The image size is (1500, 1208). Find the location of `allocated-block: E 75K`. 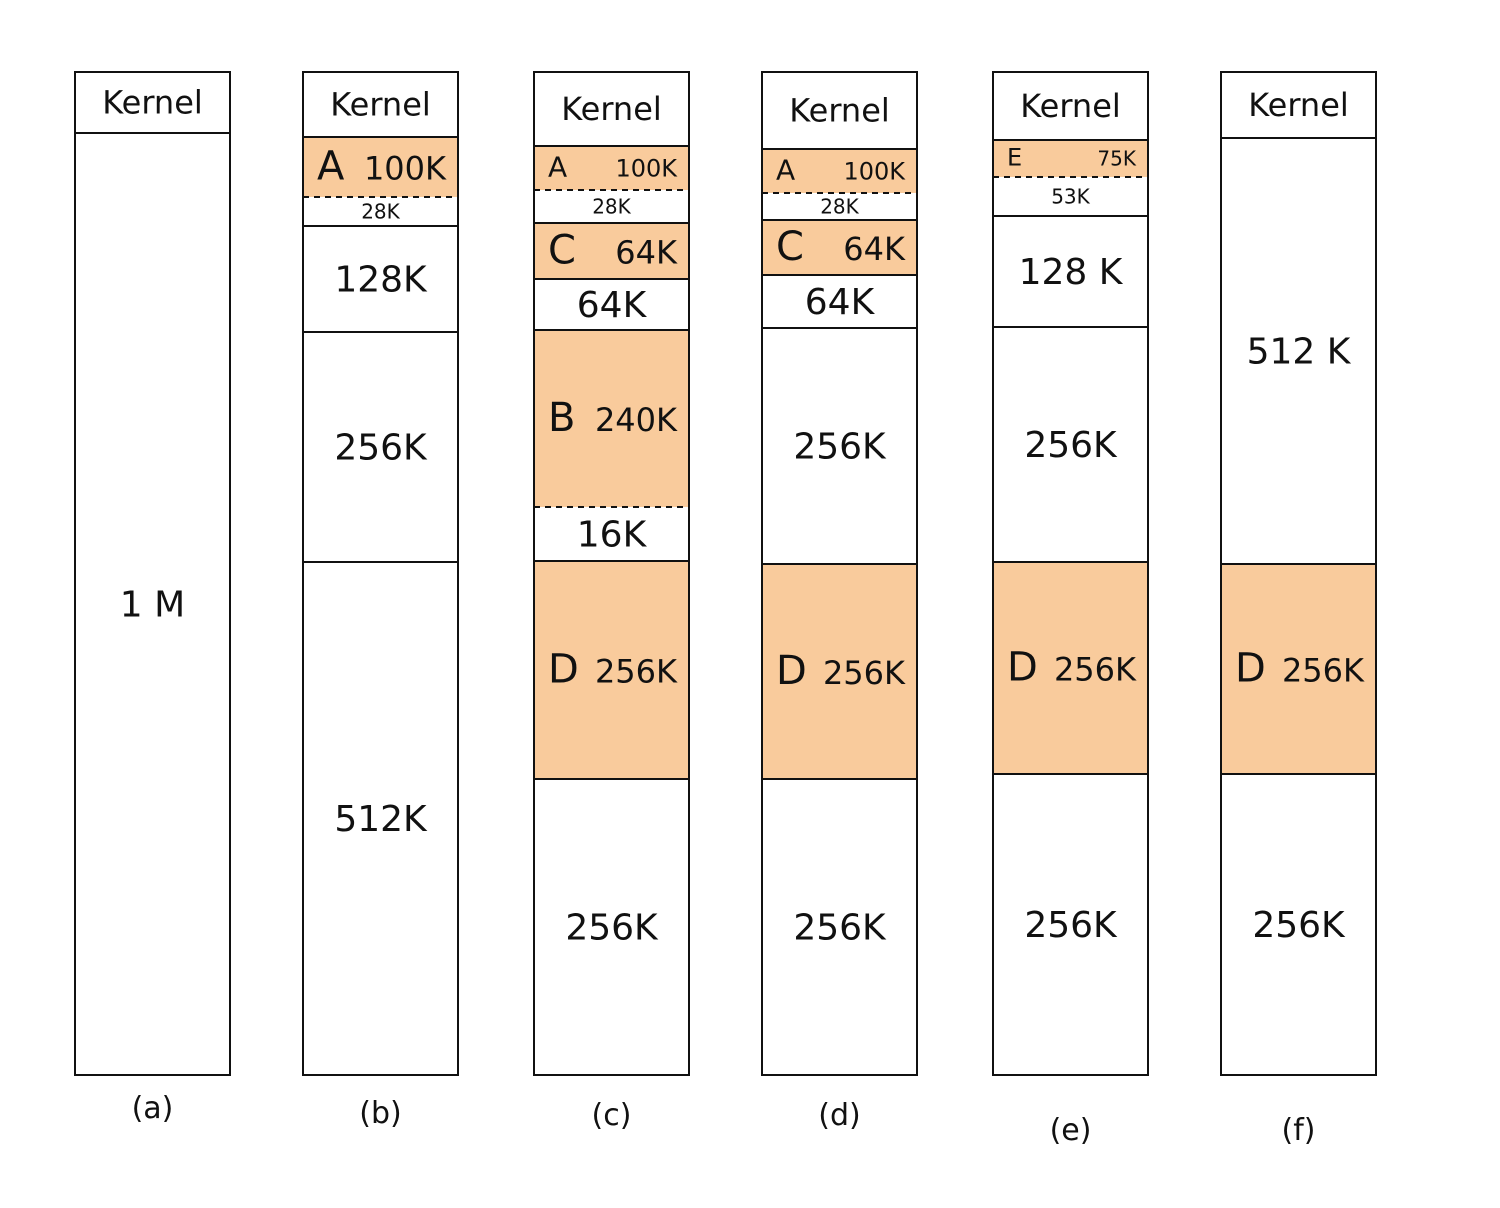

allocated-block: E 75K is located at coordinates (1070, 158).